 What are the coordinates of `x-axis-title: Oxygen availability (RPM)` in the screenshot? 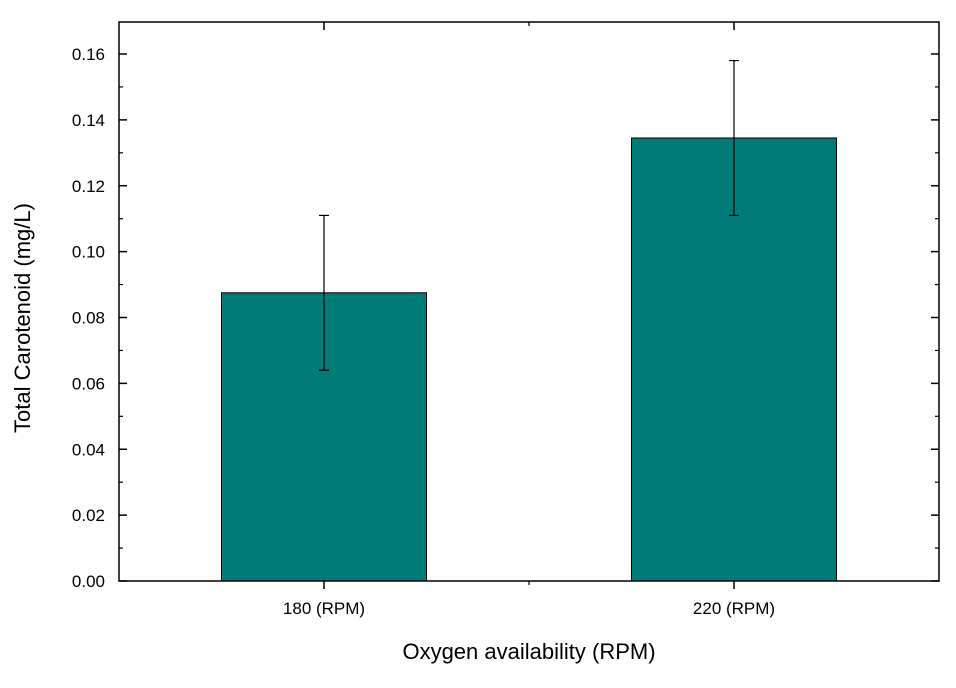 It's located at (528, 651).